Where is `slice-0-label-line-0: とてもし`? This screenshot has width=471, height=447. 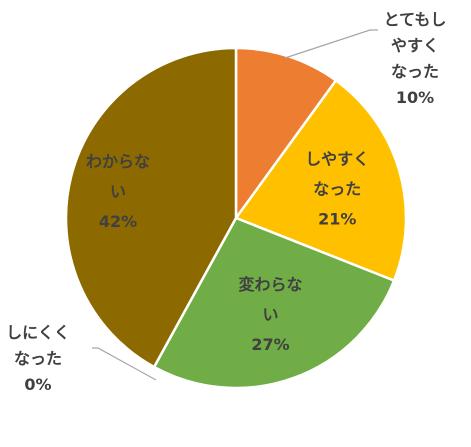 slice-0-label-line-0: とてもし is located at coordinates (415, 19).